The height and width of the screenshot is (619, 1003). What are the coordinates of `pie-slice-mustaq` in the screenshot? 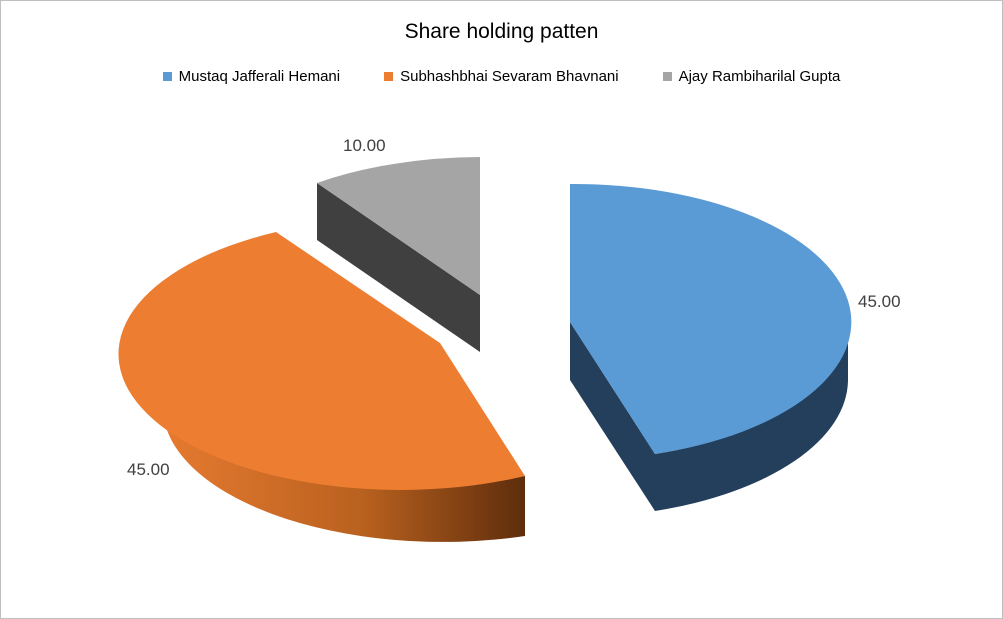 It's located at (711, 347).